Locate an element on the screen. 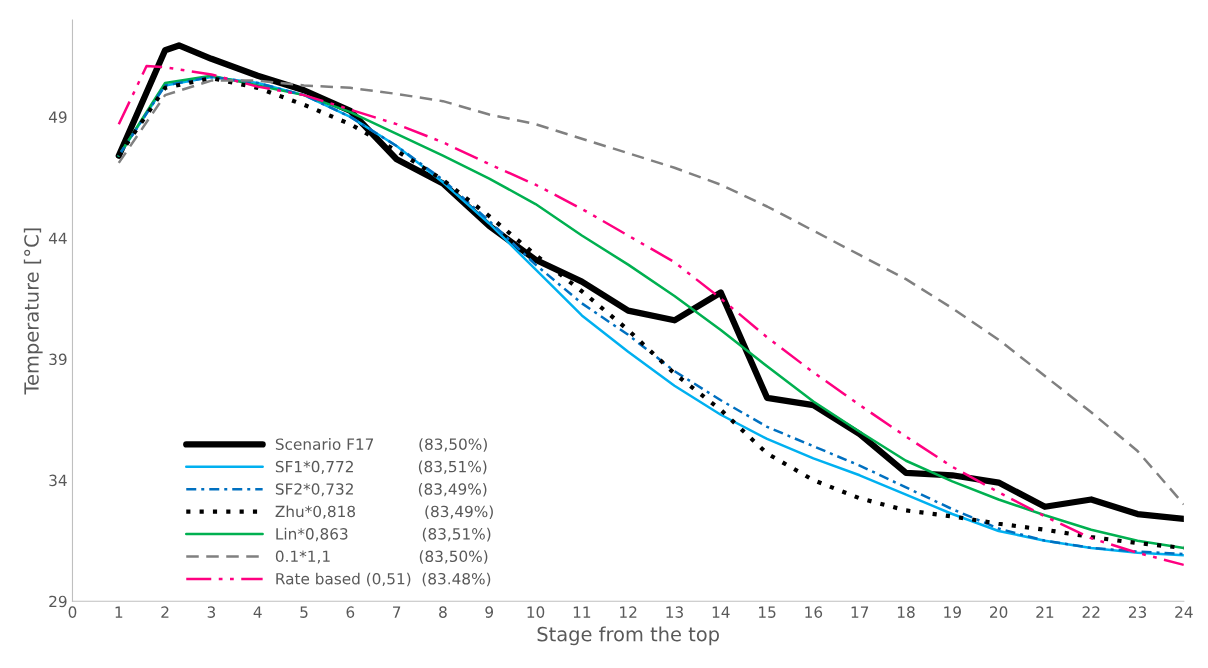  x-tick-label: 6 is located at coordinates (350, 612).